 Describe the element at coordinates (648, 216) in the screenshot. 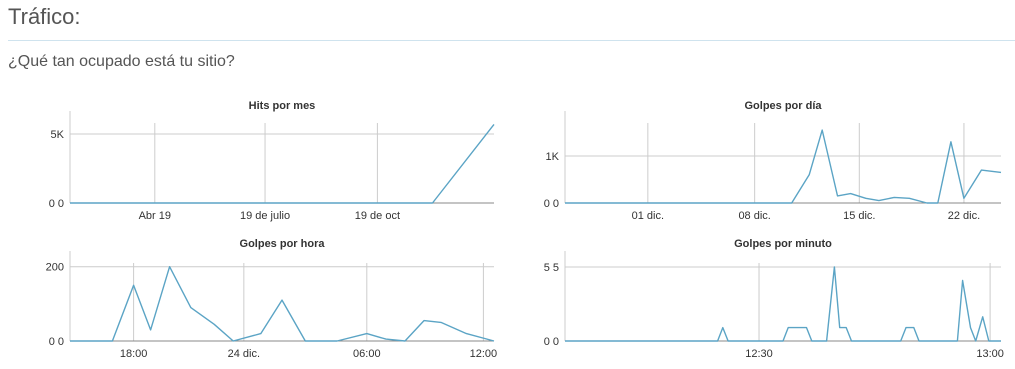

I see `x-tick-label: 01 dic.` at that location.